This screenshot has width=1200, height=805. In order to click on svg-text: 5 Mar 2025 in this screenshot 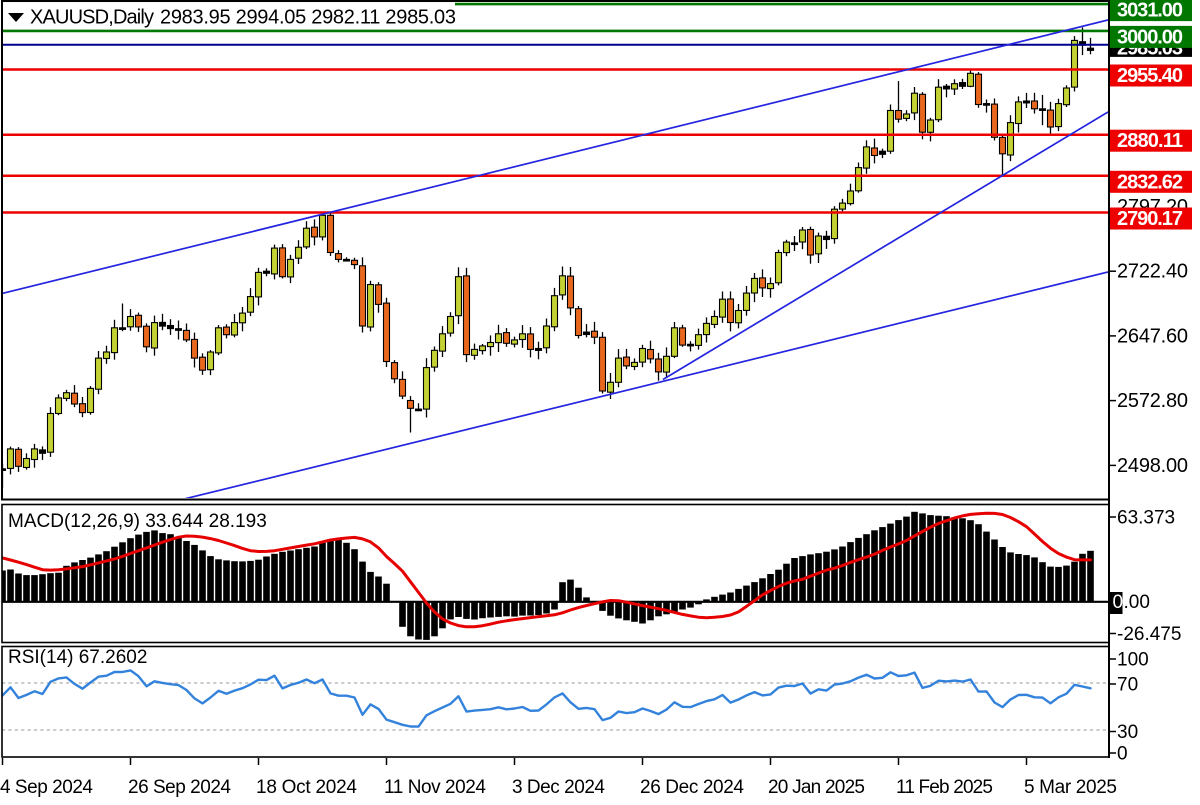, I will do `click(1070, 787)`.